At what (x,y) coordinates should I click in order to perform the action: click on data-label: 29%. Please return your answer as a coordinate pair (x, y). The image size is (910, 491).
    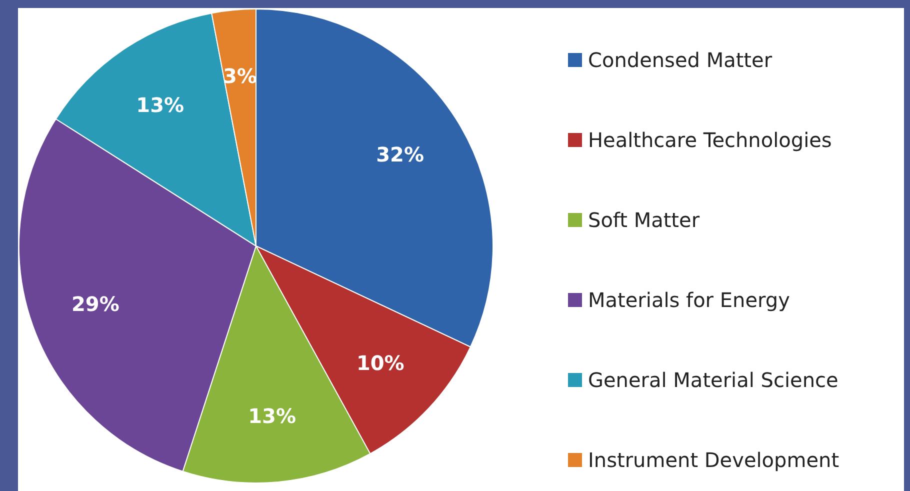
    Looking at the image, I should click on (96, 304).